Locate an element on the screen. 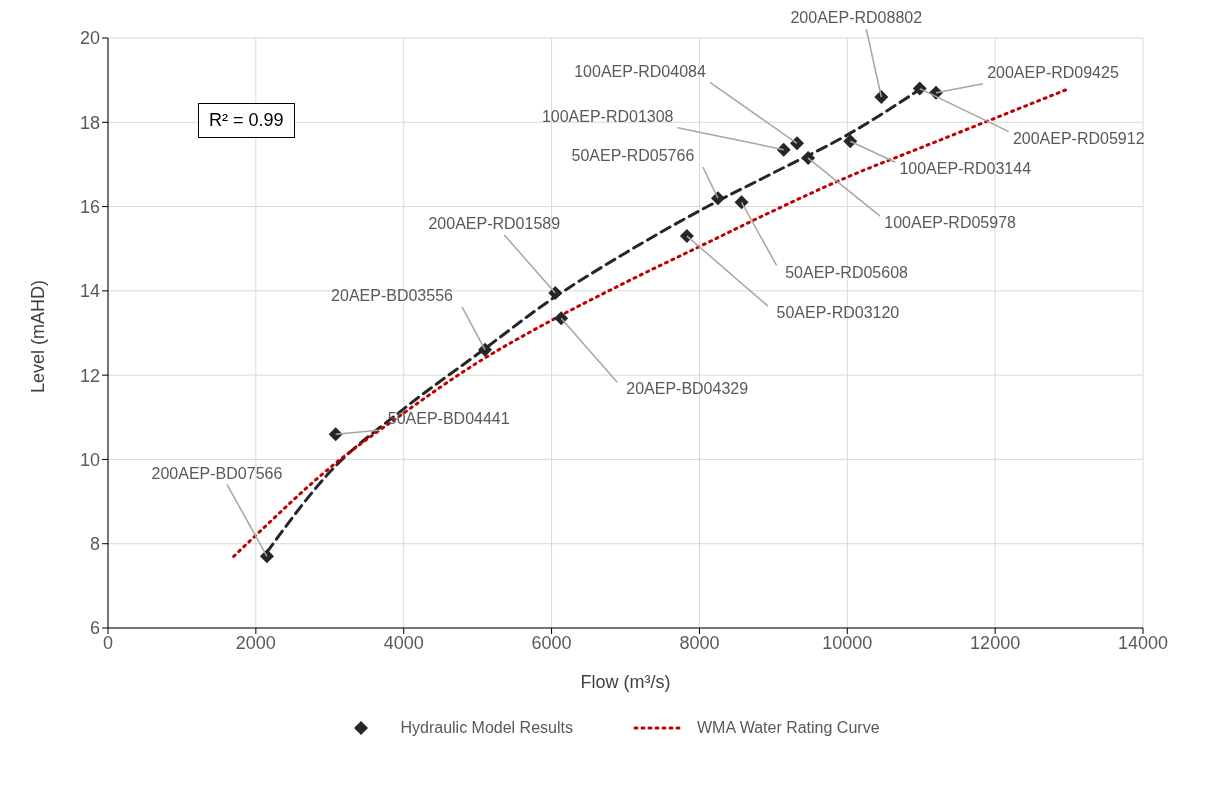 The image size is (1228, 803). annotation: 100AEP-RD05978 is located at coordinates (950, 223).